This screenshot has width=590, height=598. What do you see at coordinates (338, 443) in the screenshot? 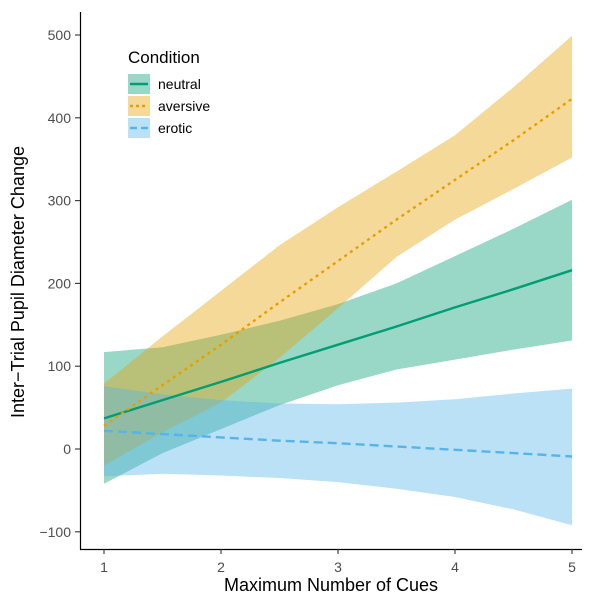
I see `line-erotic` at bounding box center [338, 443].